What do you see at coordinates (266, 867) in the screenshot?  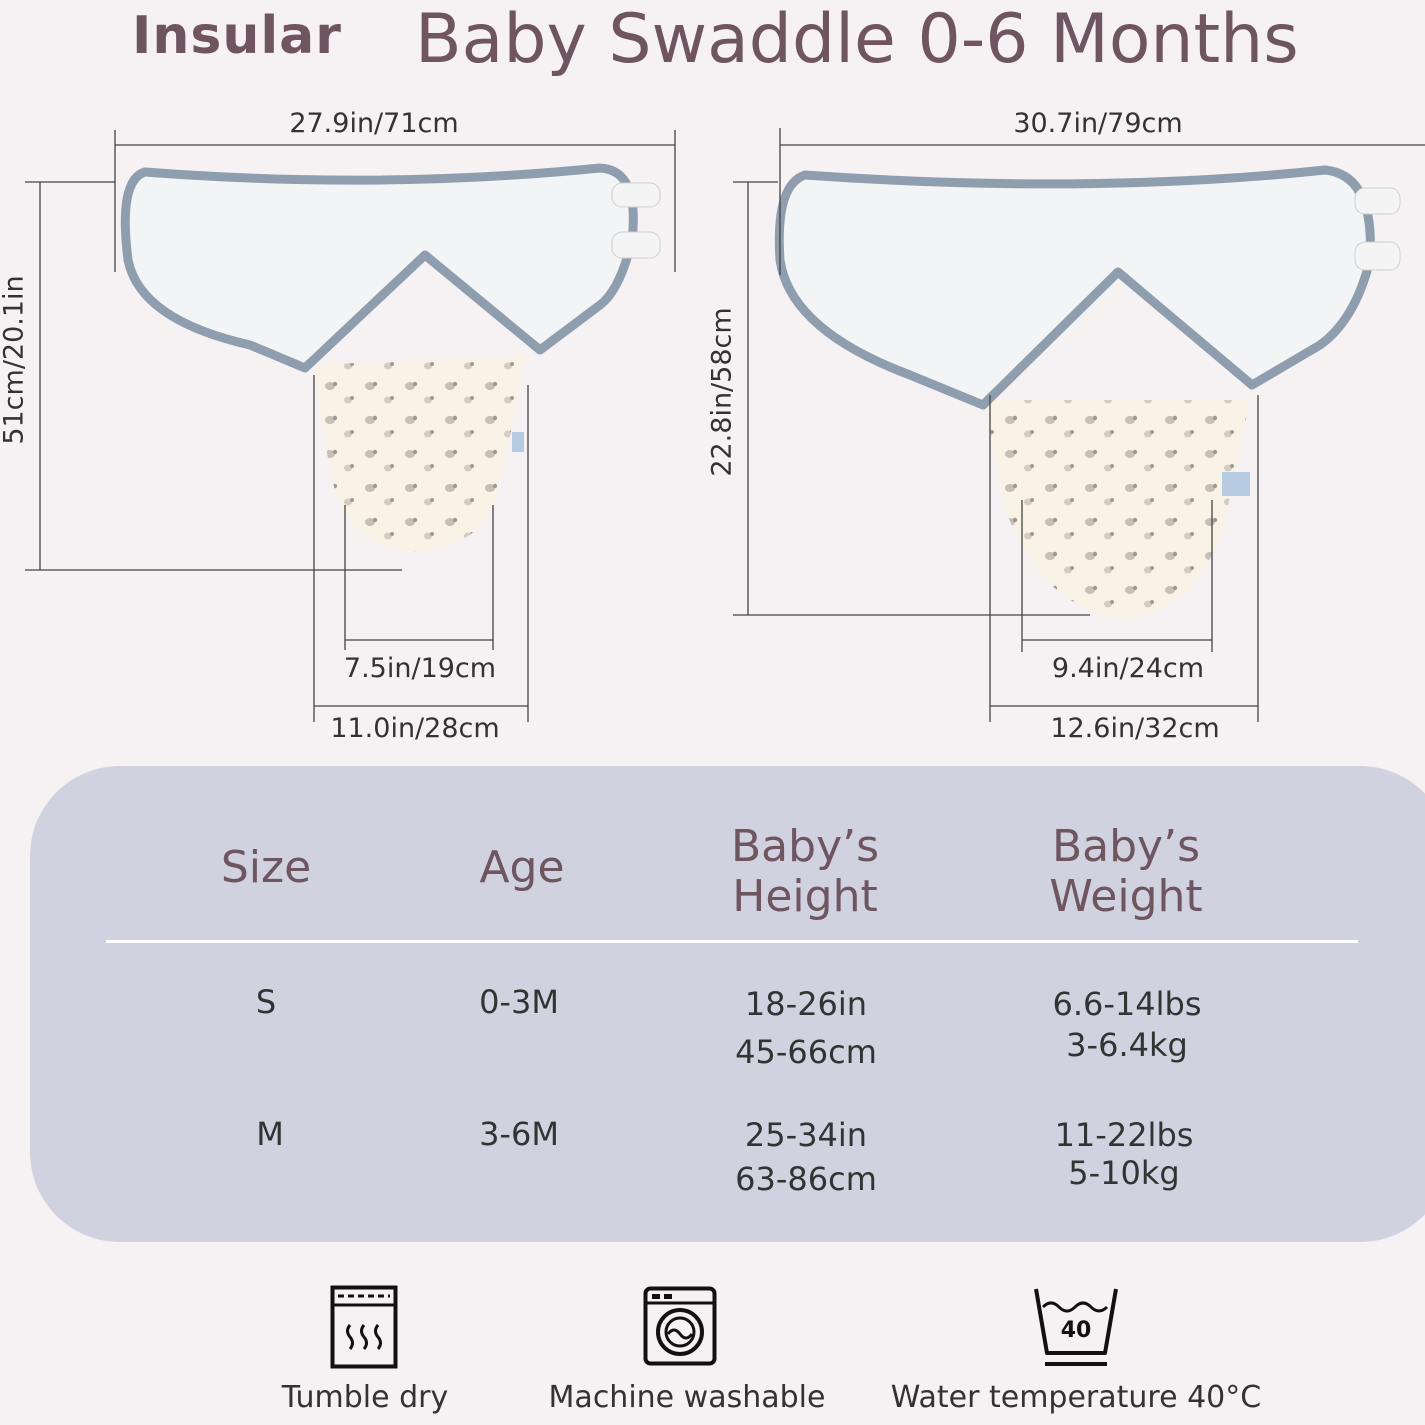 I see `header-size: Size` at bounding box center [266, 867].